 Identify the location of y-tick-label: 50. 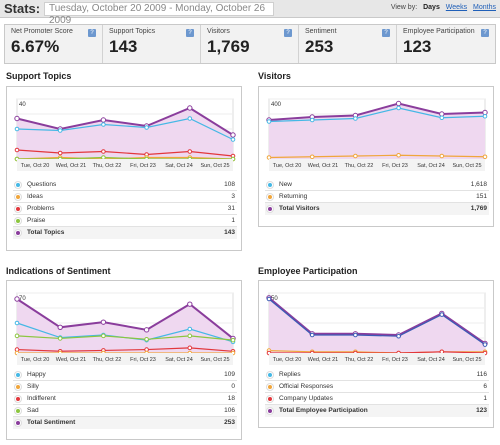
(274, 299).